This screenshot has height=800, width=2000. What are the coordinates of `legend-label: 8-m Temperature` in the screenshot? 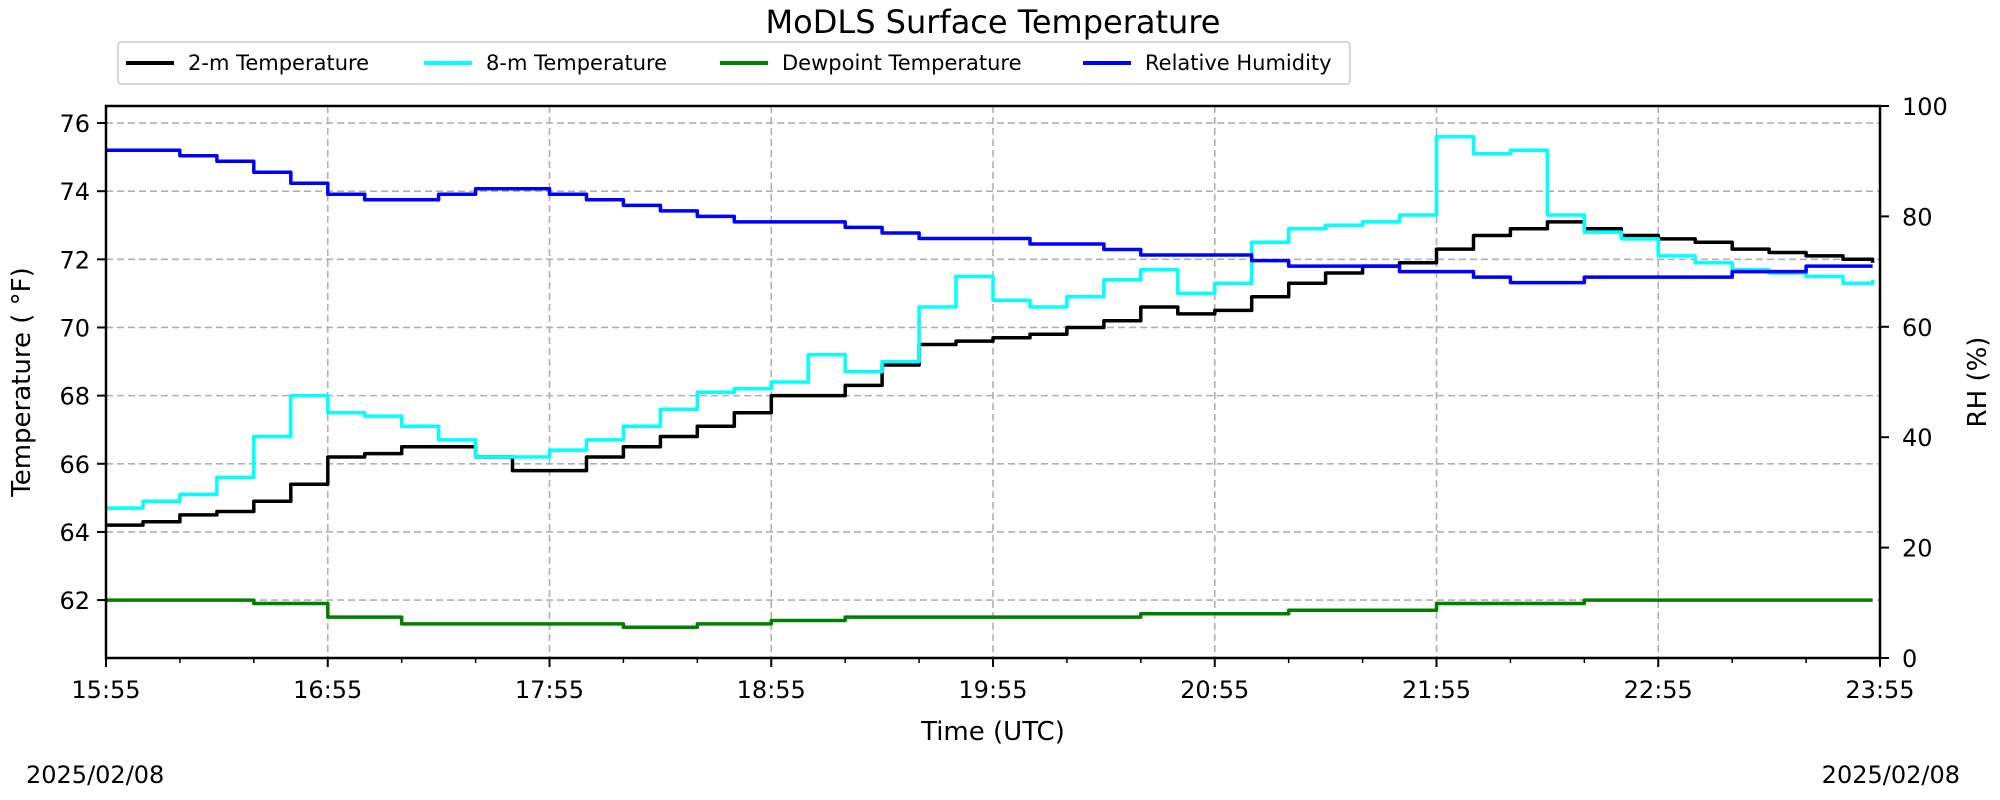 It's located at (576, 63).